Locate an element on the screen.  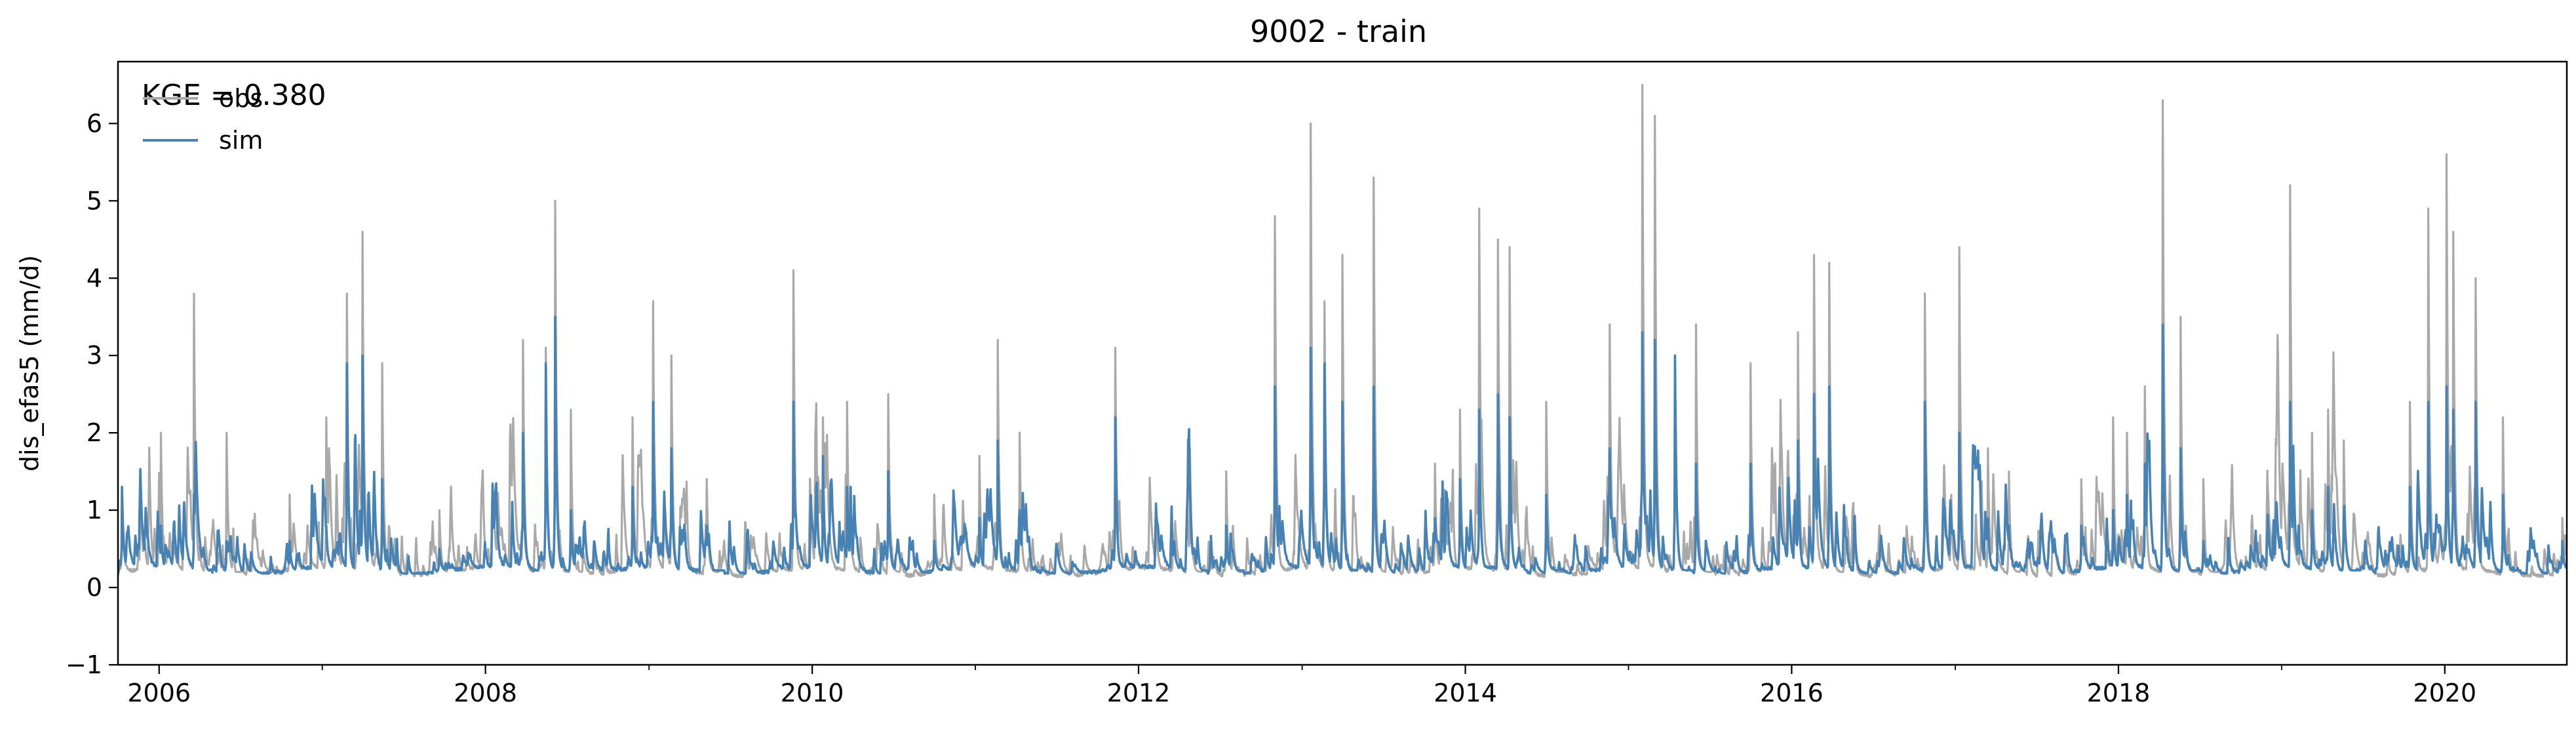
x-tick-label: 2014 is located at coordinates (1465, 693).